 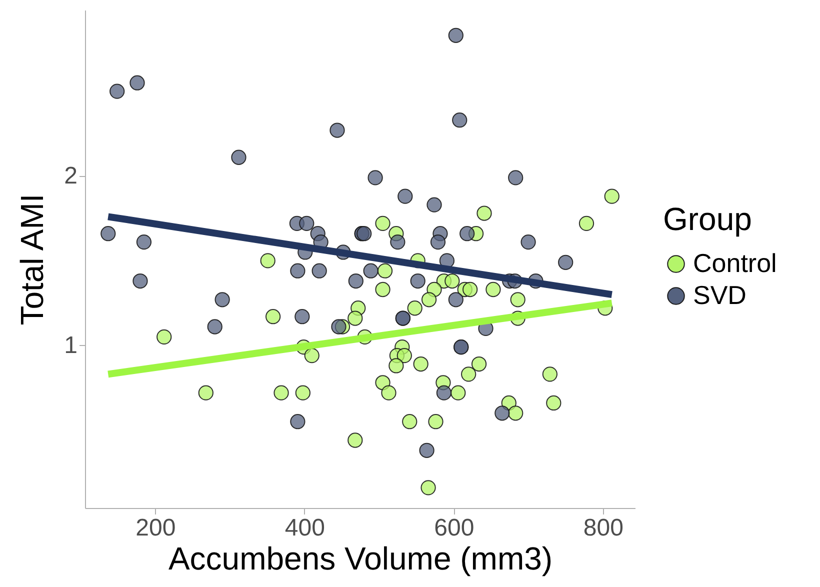 I want to click on x-axis-title: Accumbens Volume (mm3), so click(x=360, y=558).